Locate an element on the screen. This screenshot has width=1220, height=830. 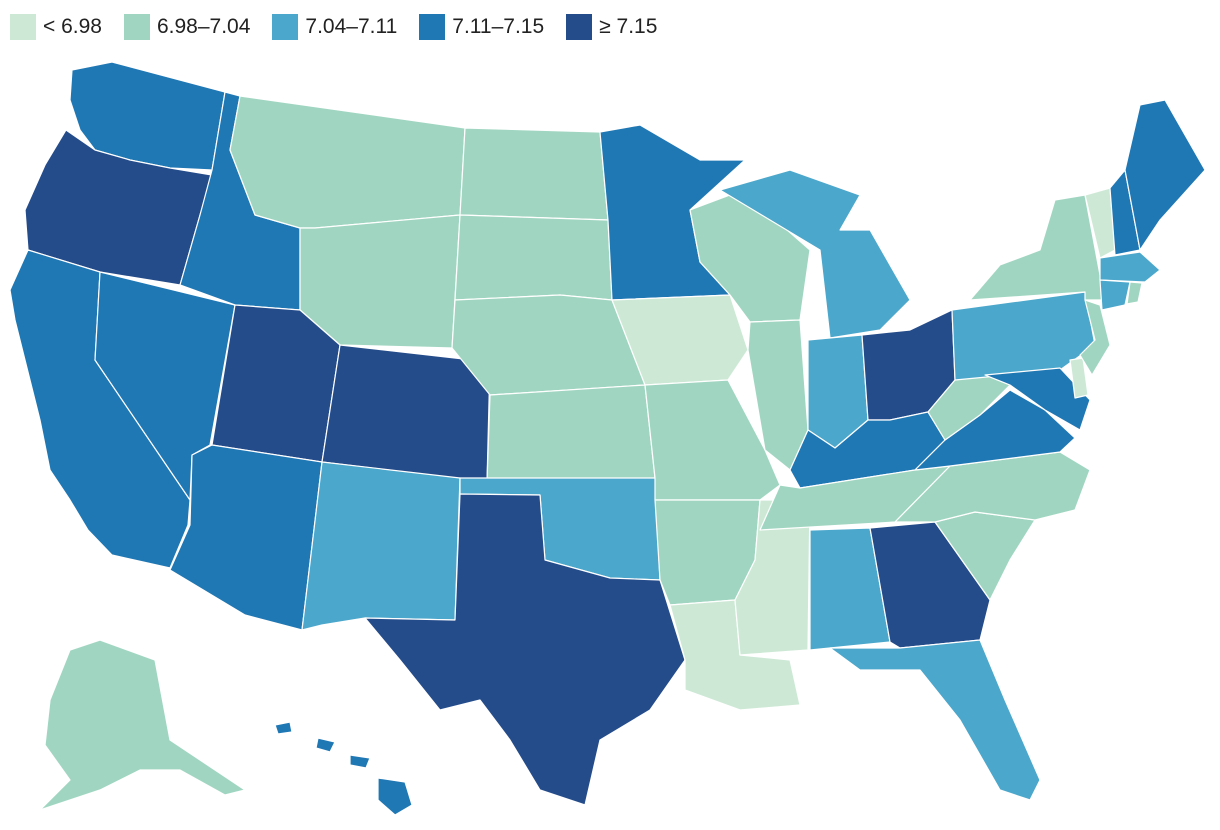
state-SD is located at coordinates (533, 257).